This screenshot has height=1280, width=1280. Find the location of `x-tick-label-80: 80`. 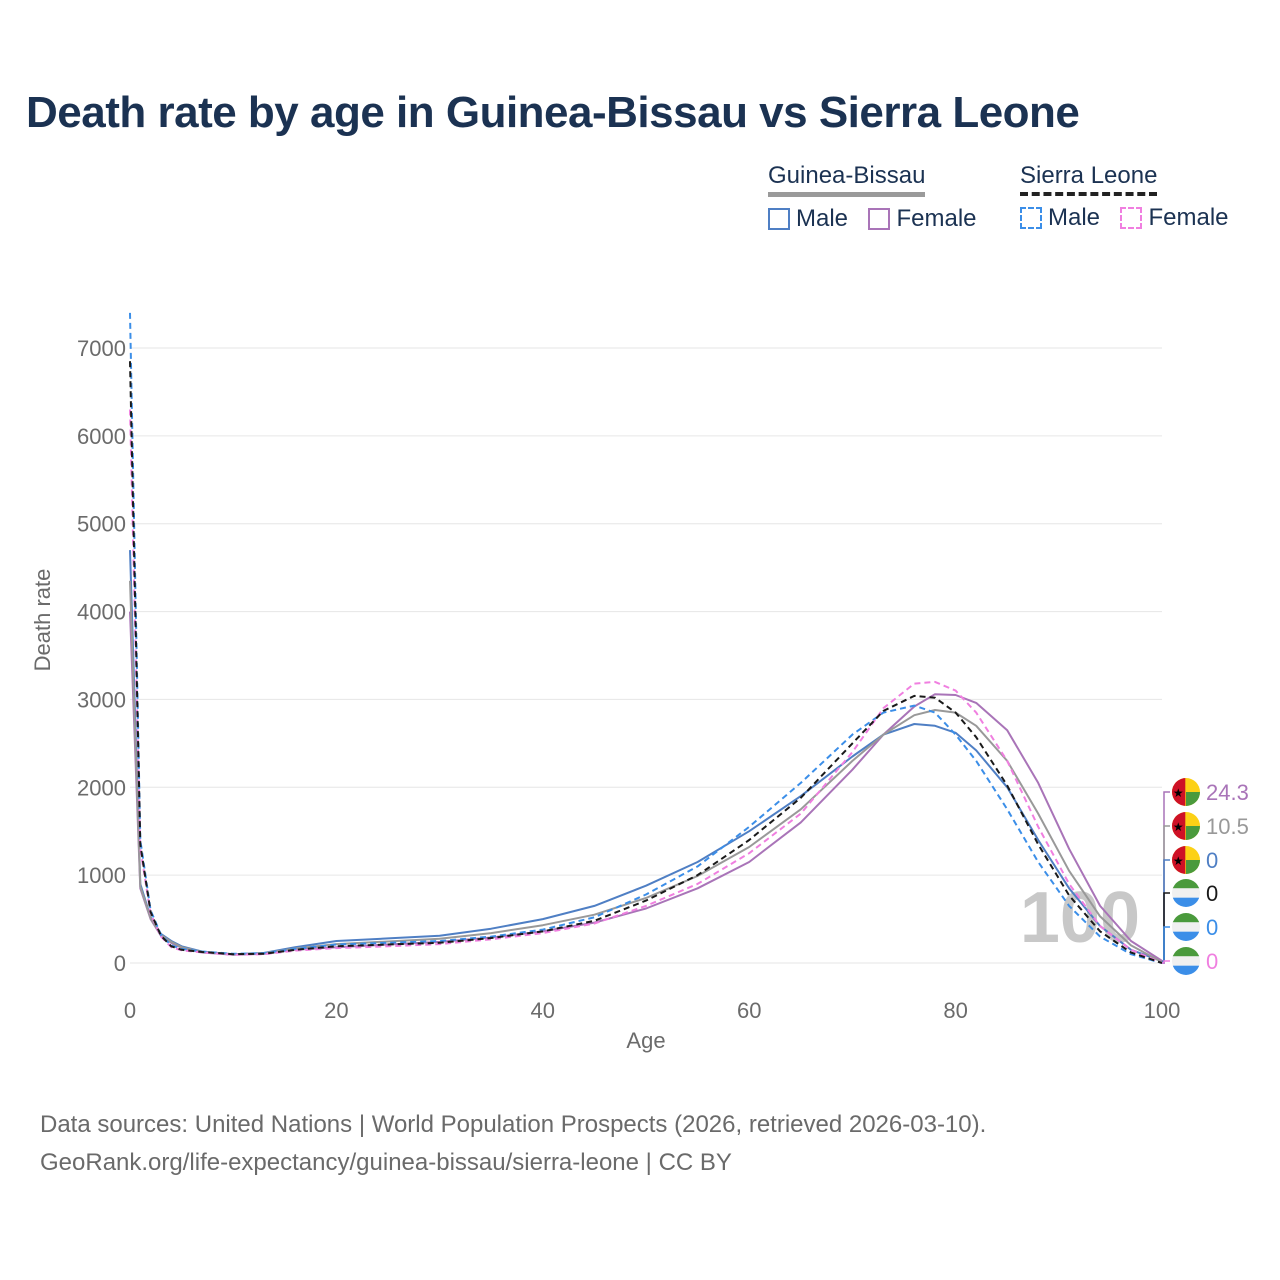

x-tick-label-80: 80 is located at coordinates (955, 1010).